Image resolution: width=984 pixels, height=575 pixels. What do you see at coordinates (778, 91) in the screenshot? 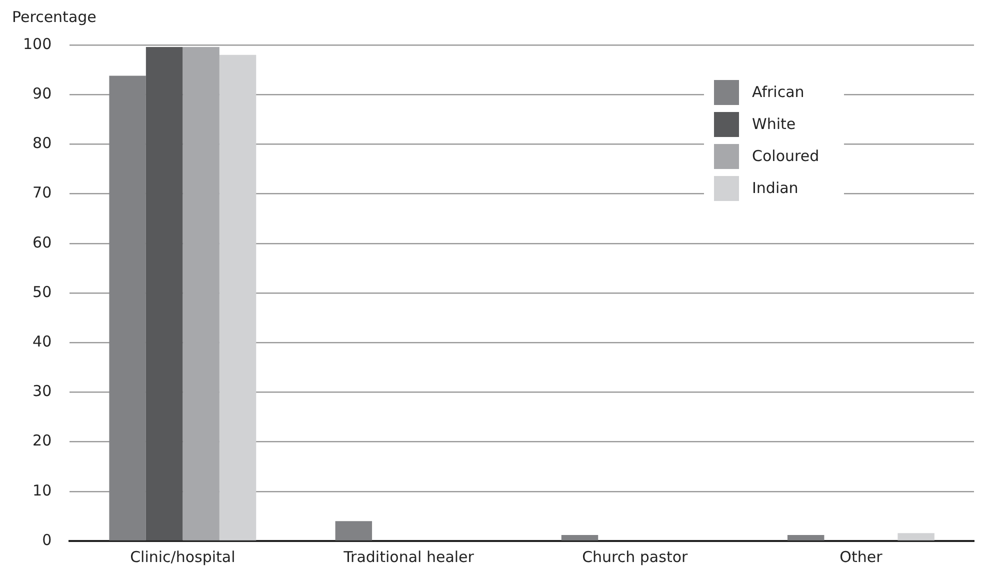
I see `legend-label: African` at bounding box center [778, 91].